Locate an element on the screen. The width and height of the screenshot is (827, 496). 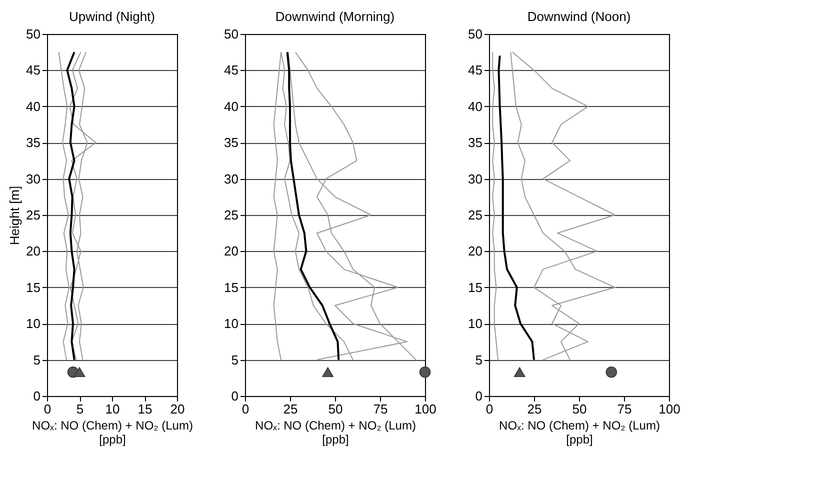
x-tick-label: 5 is located at coordinates (80, 409).